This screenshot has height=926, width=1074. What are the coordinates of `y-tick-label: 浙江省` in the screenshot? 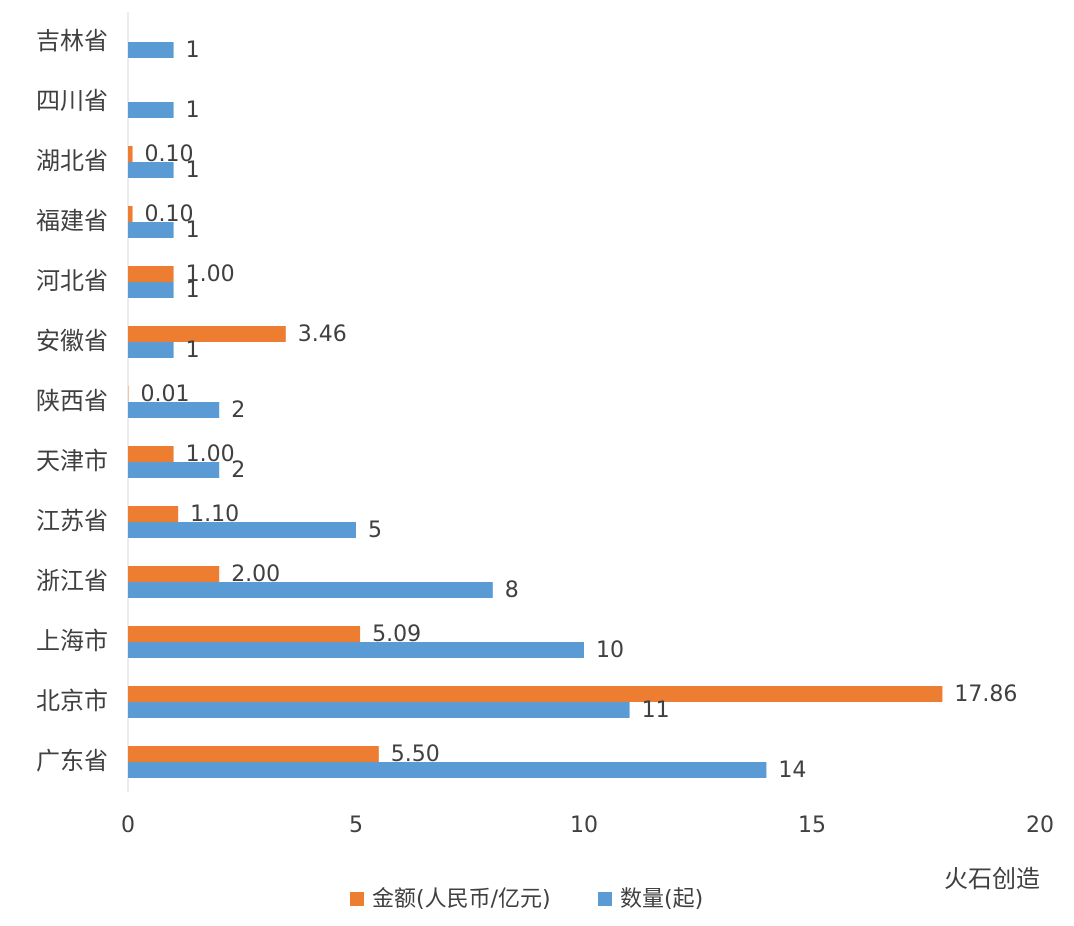 It's located at (72, 581).